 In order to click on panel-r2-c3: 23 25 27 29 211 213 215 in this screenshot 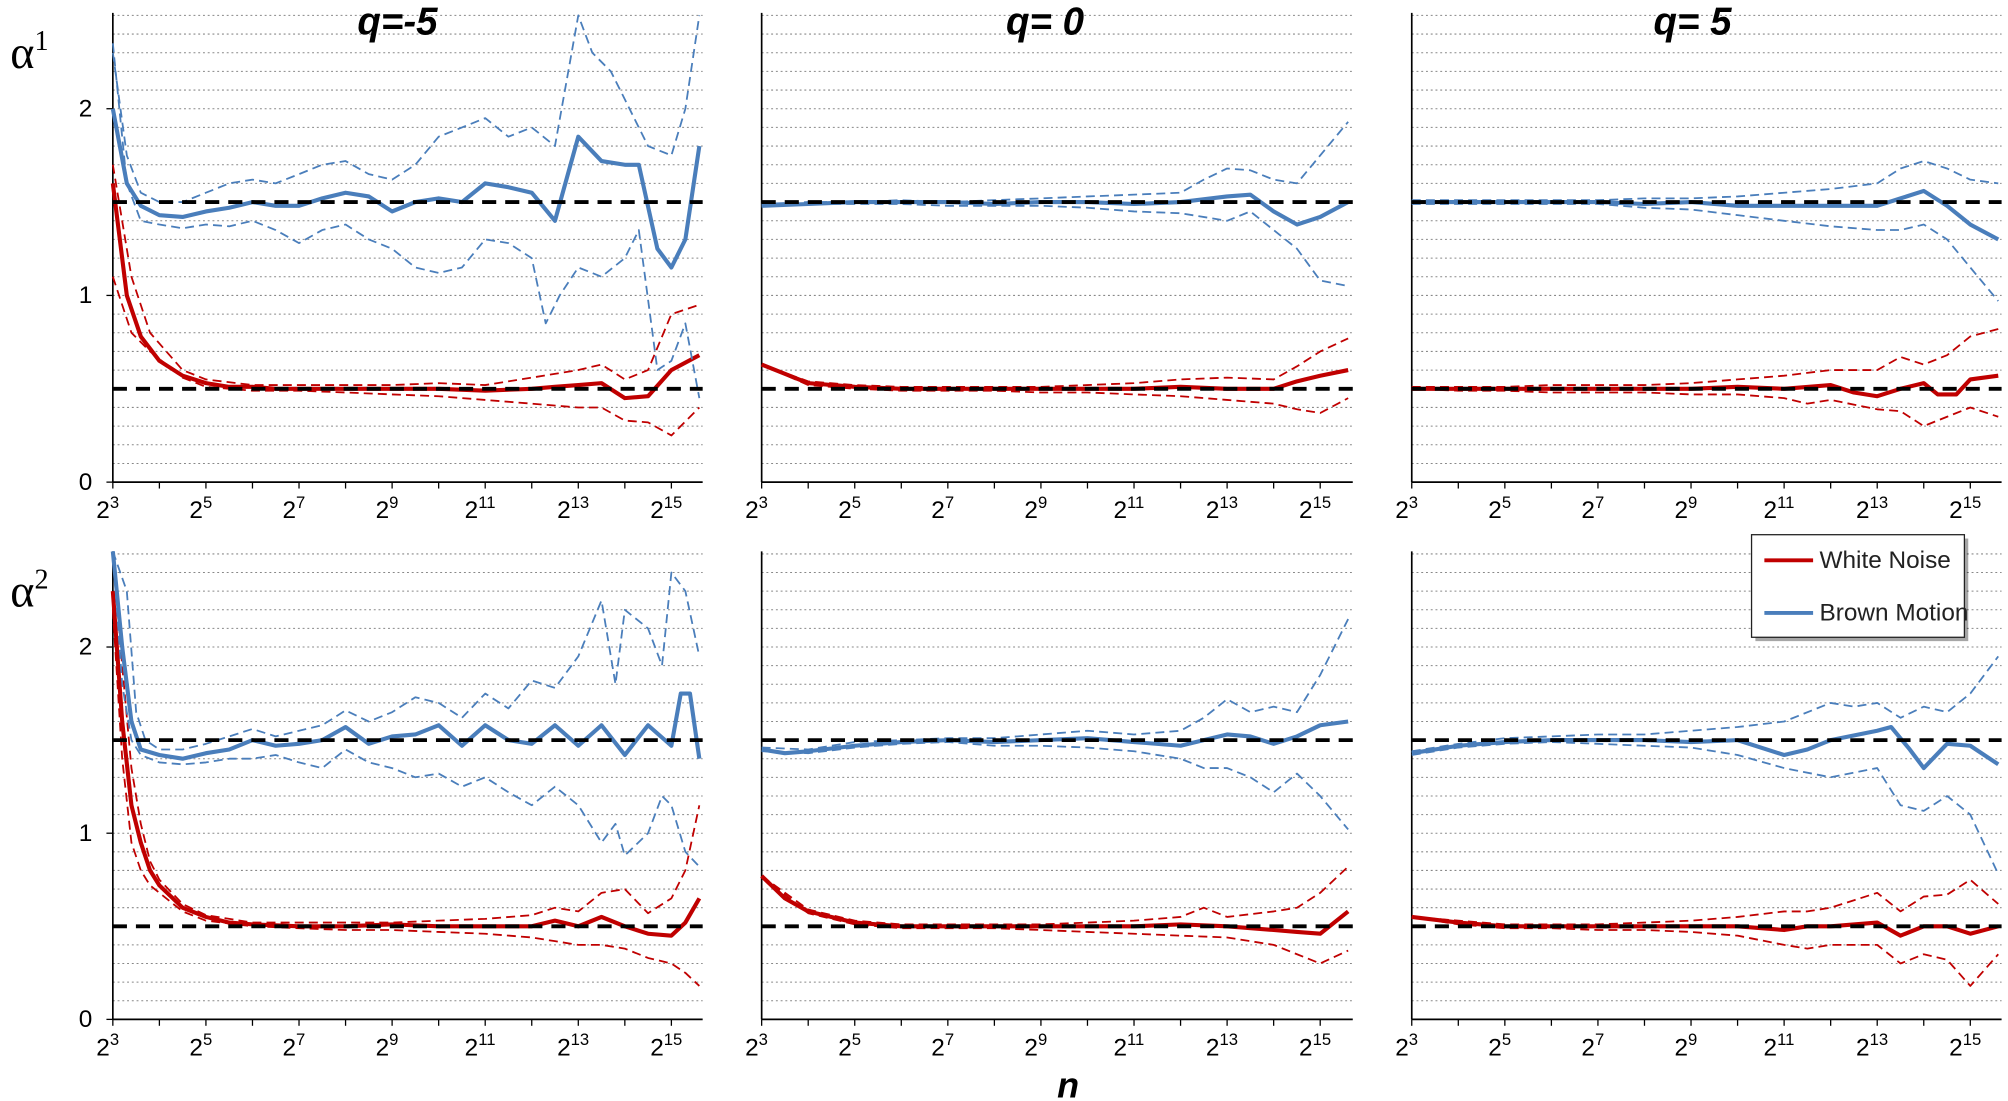, I will do `click(1698, 806)`.